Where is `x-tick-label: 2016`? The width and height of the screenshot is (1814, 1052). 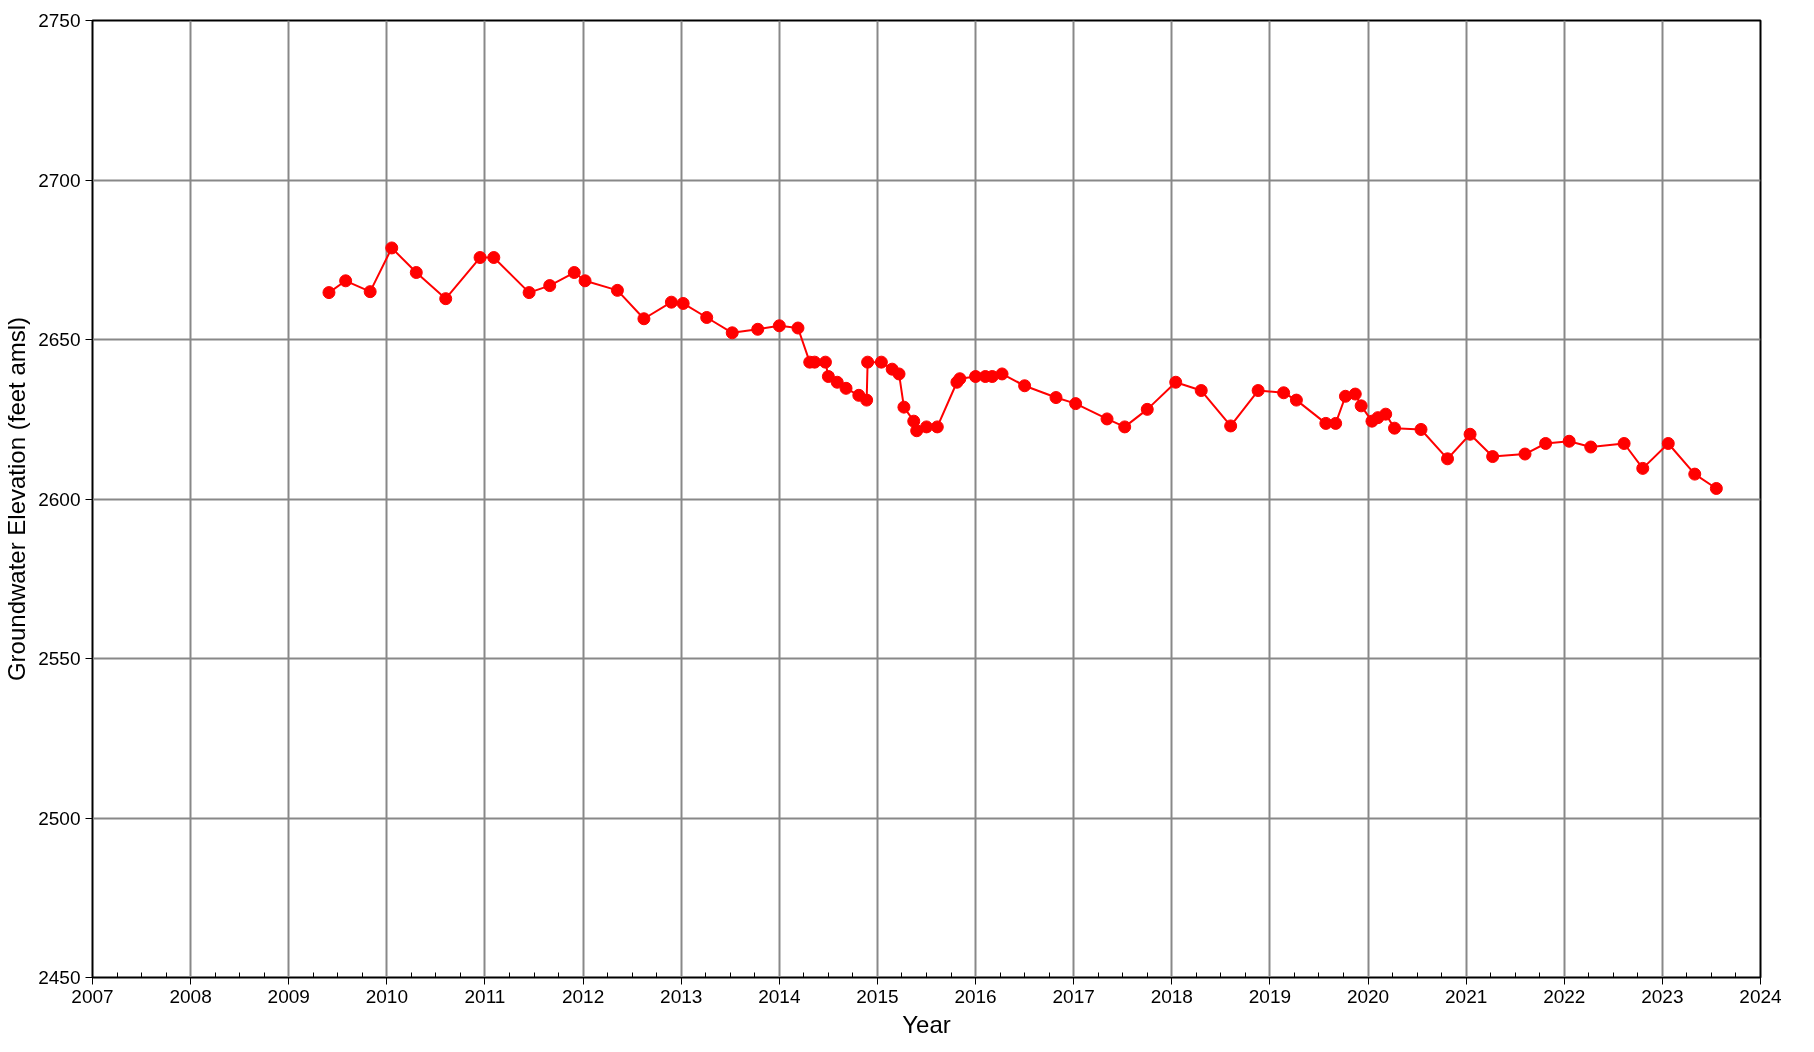
x-tick-label: 2016 is located at coordinates (975, 996).